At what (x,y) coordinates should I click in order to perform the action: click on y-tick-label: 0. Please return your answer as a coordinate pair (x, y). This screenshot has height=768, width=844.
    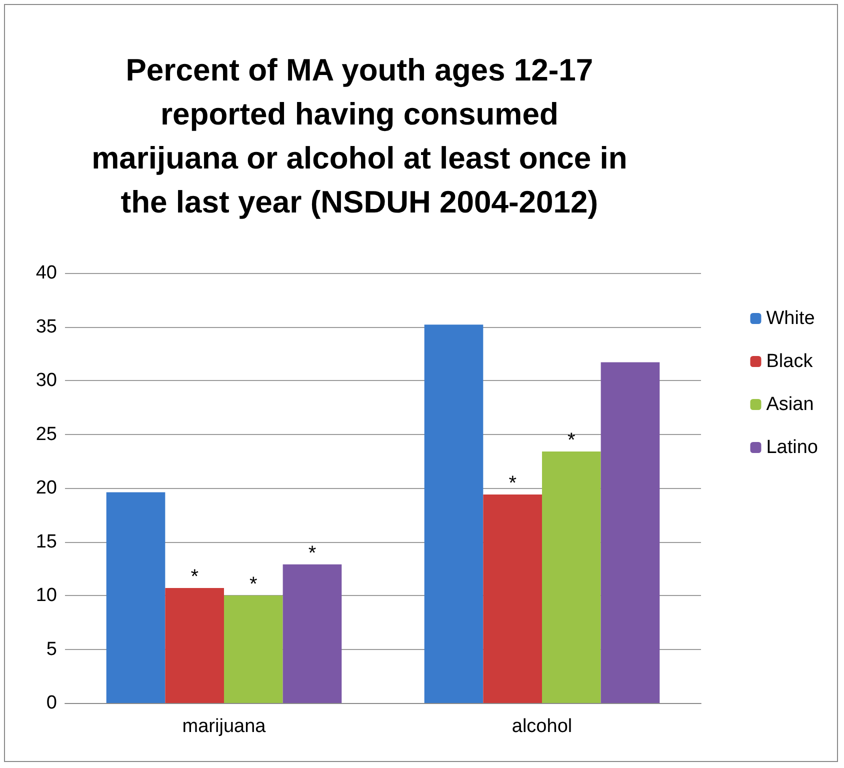
    Looking at the image, I should click on (51, 703).